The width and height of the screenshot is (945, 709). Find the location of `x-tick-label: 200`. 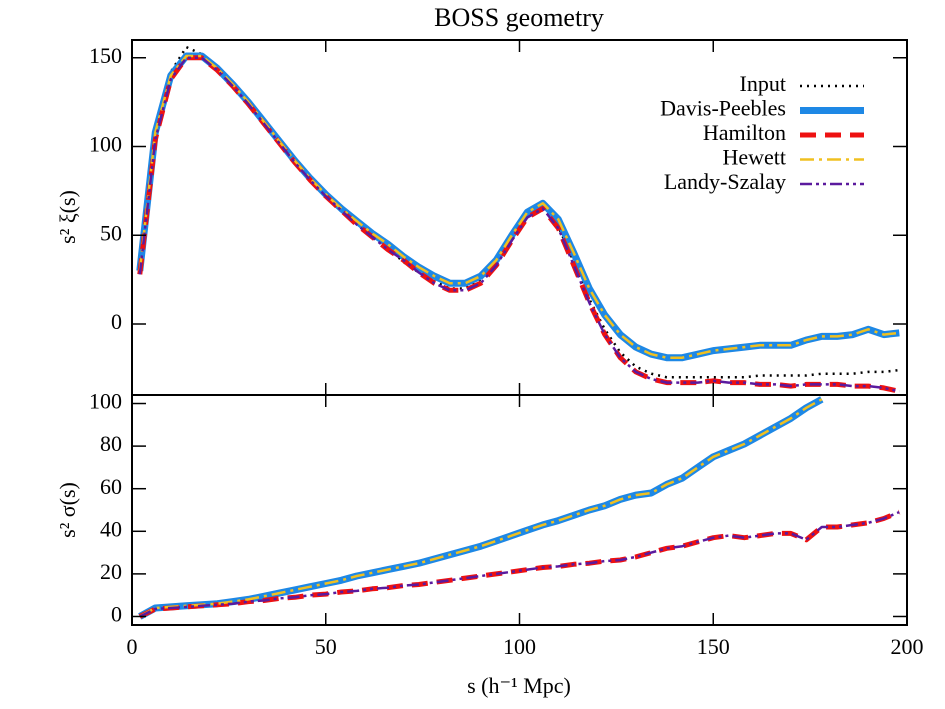

x-tick-label: 200 is located at coordinates (907, 646).